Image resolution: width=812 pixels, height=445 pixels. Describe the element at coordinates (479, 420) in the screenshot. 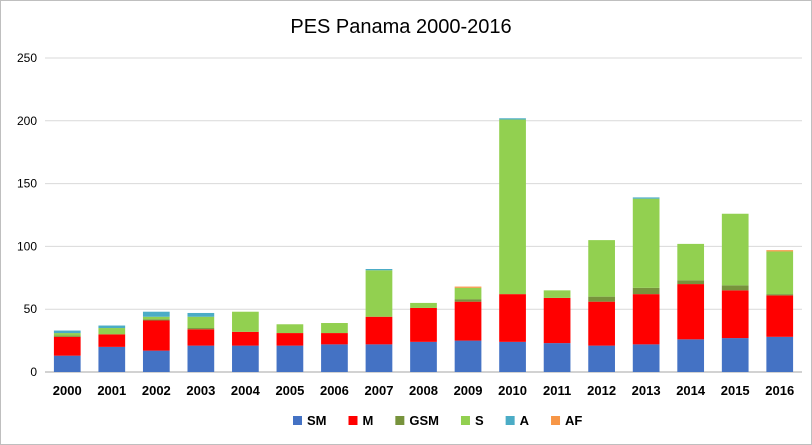

I see `legend-label: S` at that location.